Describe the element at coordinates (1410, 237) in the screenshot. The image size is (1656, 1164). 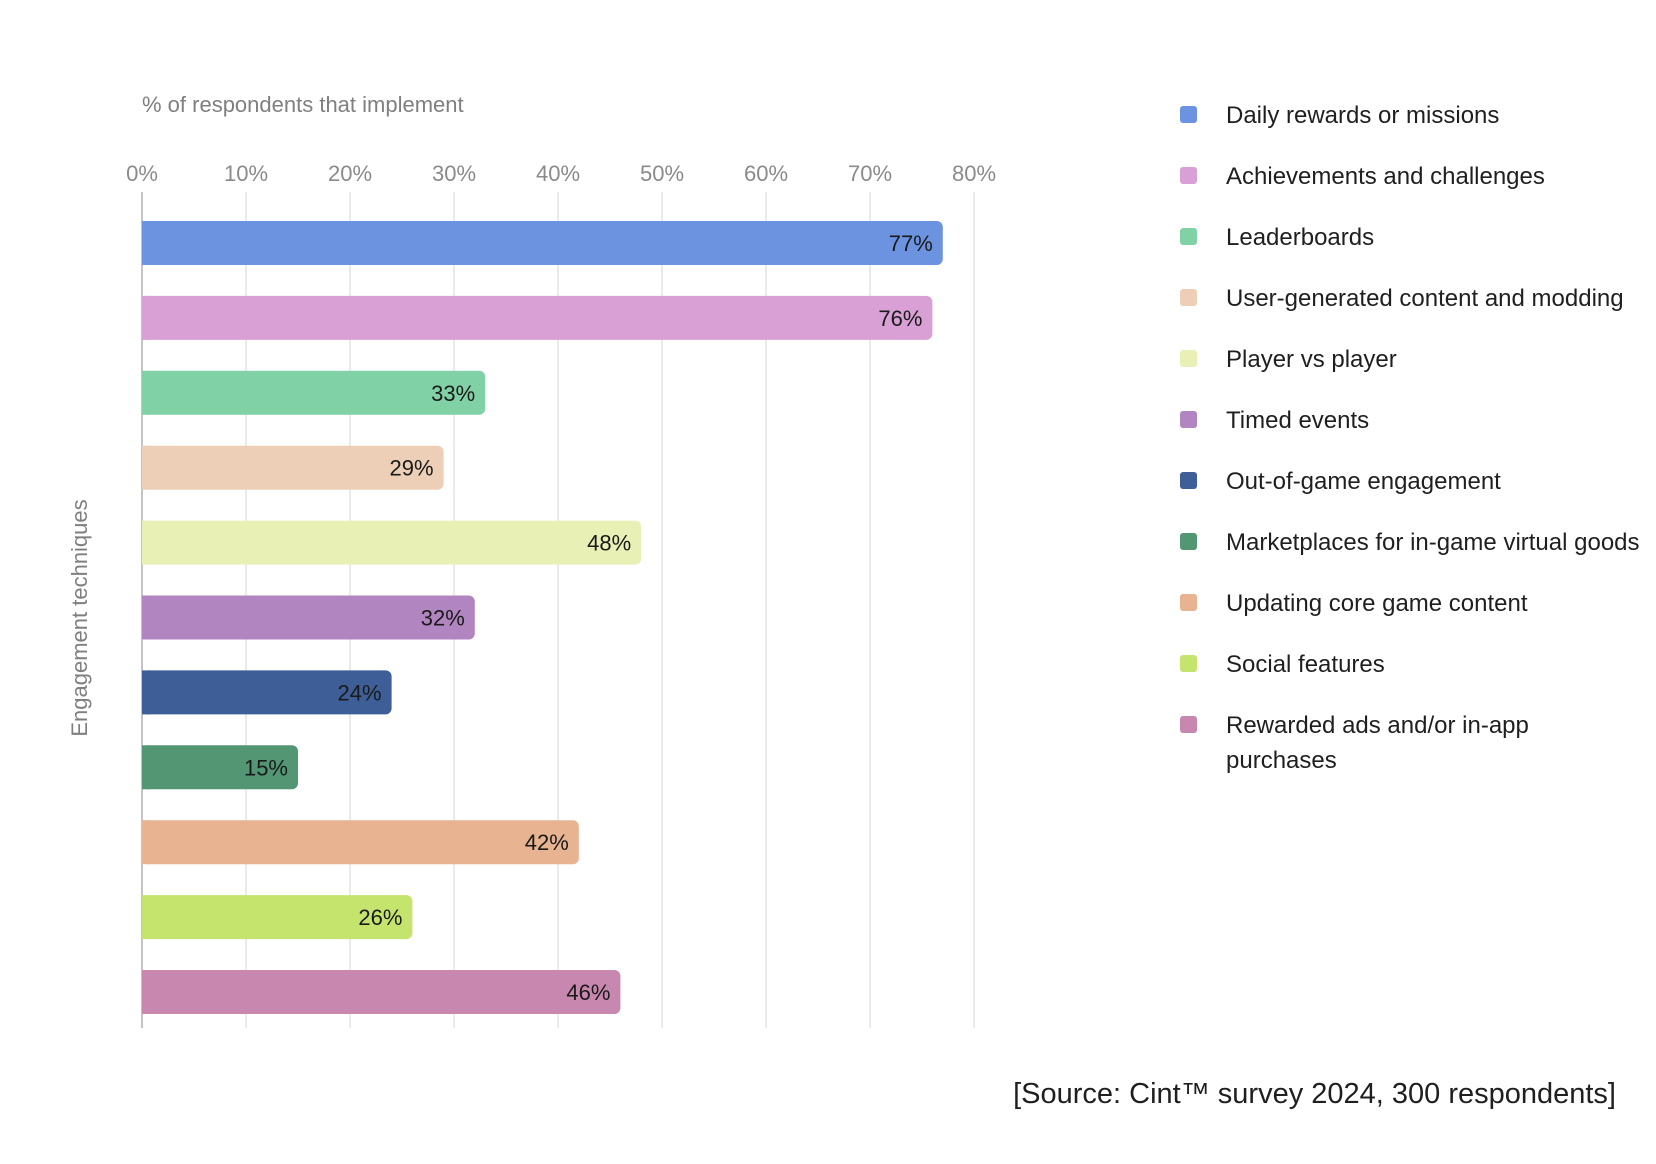
I see `legend-item: Leaderboards` at that location.